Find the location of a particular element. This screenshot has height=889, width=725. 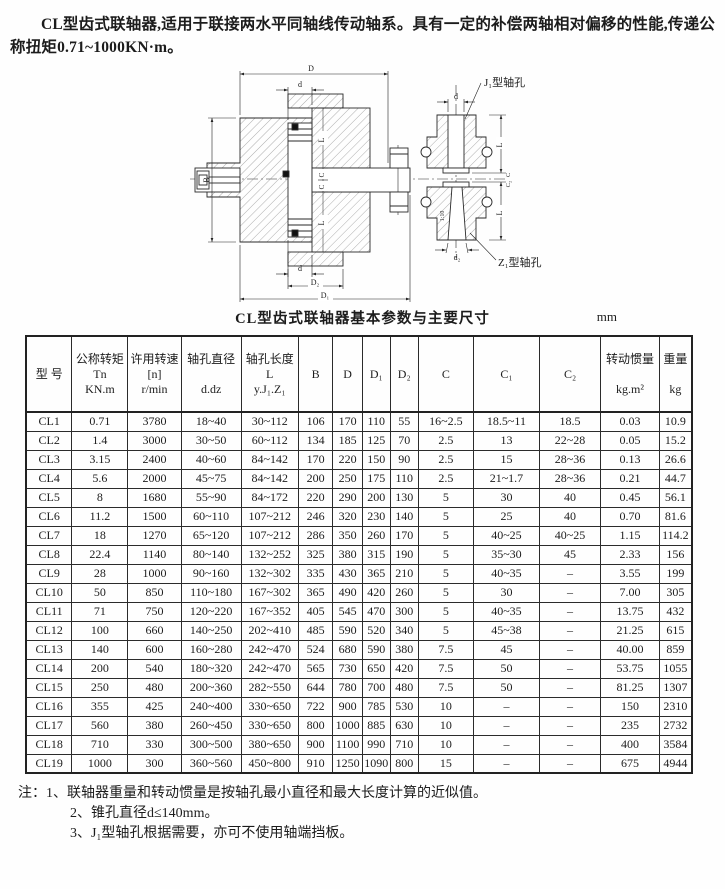

table-cell: 185 is located at coordinates (347, 440).